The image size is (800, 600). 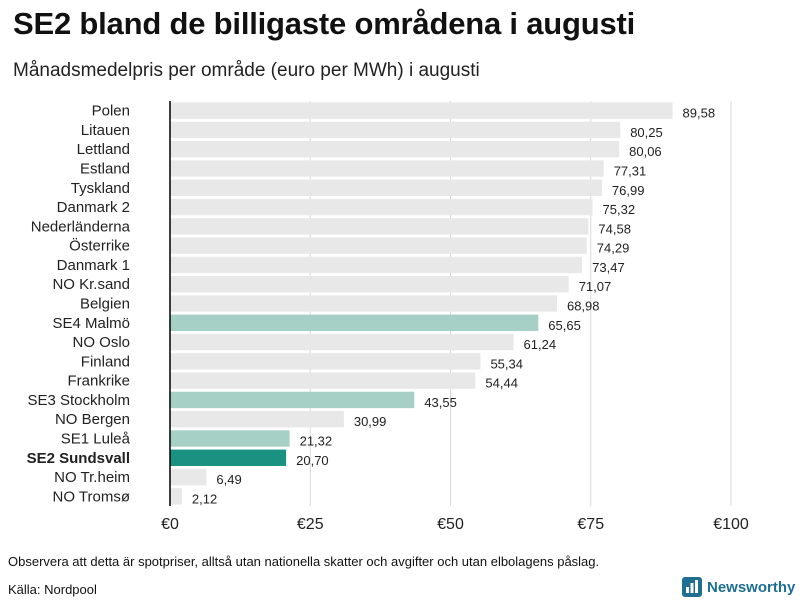 What do you see at coordinates (100, 188) in the screenshot?
I see `category-label: Tyskland` at bounding box center [100, 188].